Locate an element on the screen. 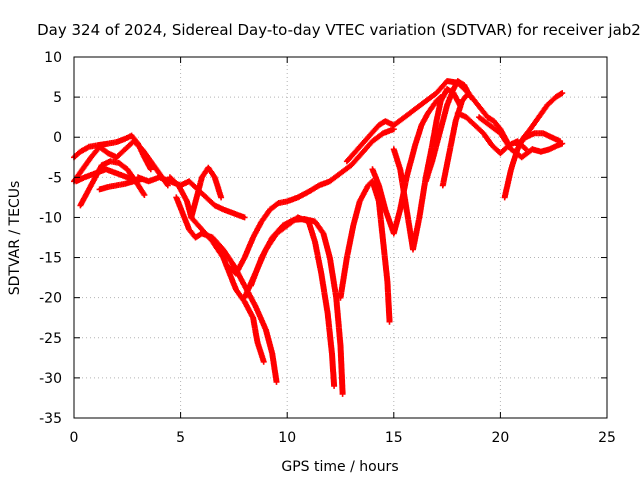 This screenshot has height=480, width=640. y-tick-label: -15 is located at coordinates (50, 259).